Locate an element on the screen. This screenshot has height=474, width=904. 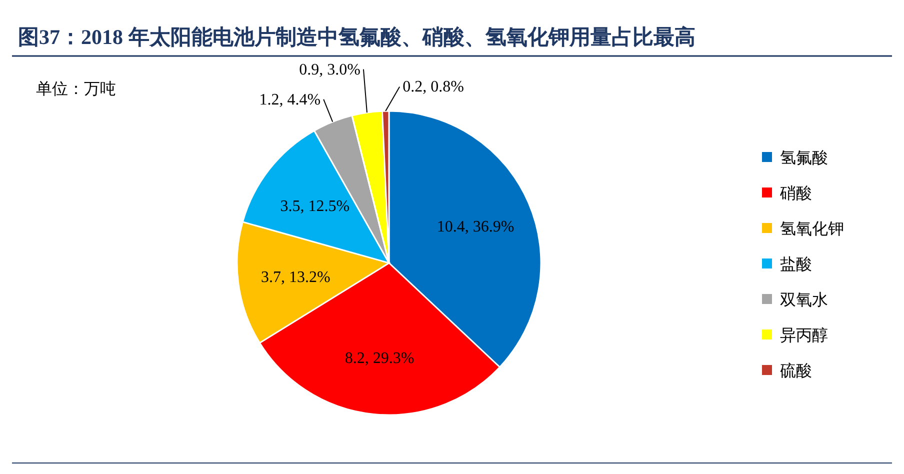
data-label: 1.2, 4.4% is located at coordinates (290, 99).